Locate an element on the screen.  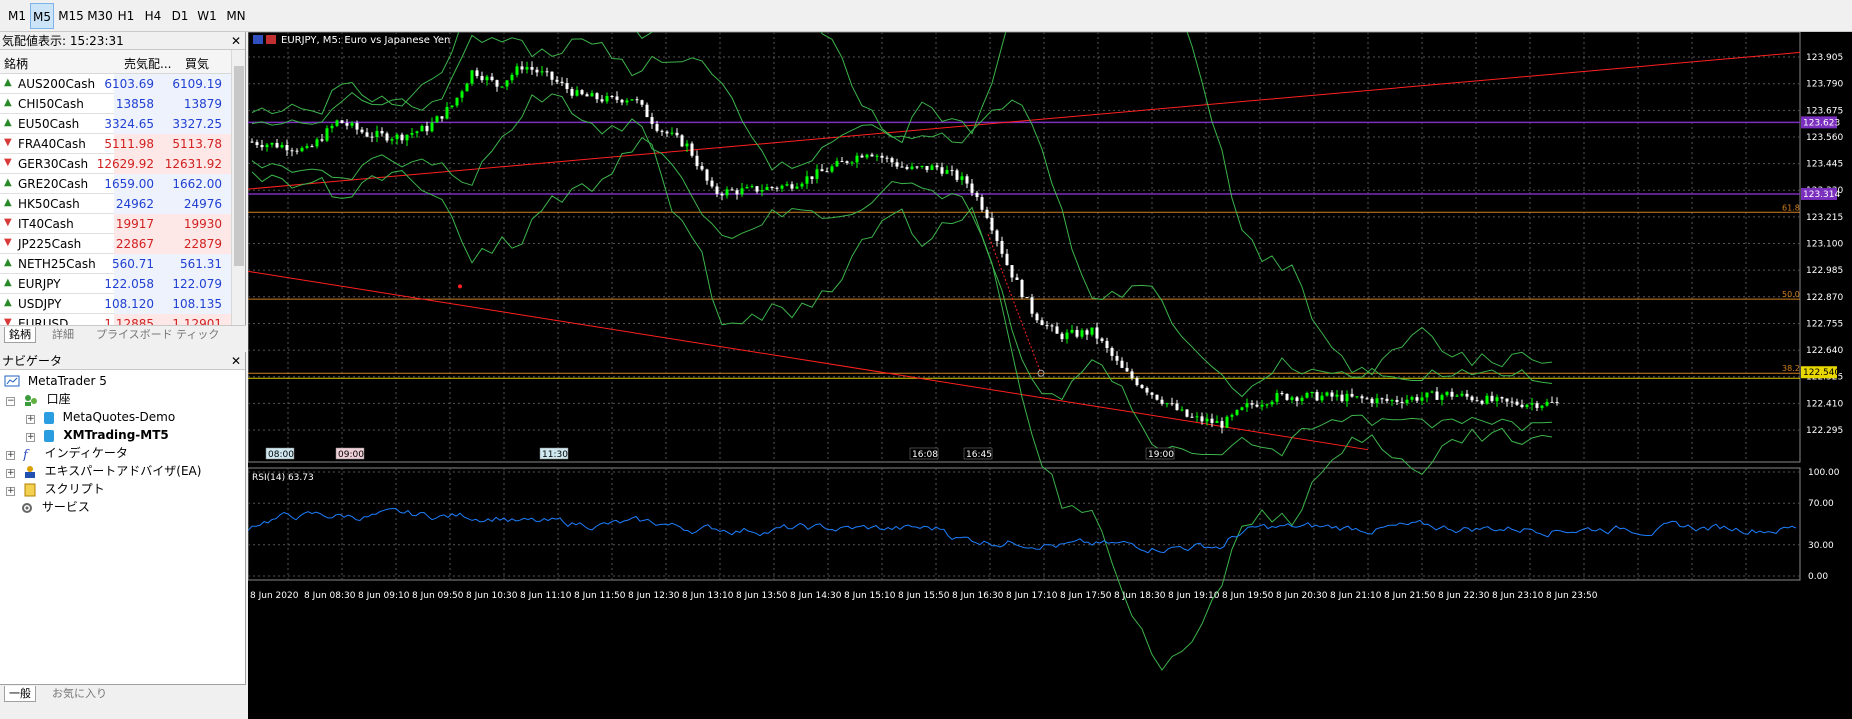
price-axis-label: 122.410 is located at coordinates (1824, 404).